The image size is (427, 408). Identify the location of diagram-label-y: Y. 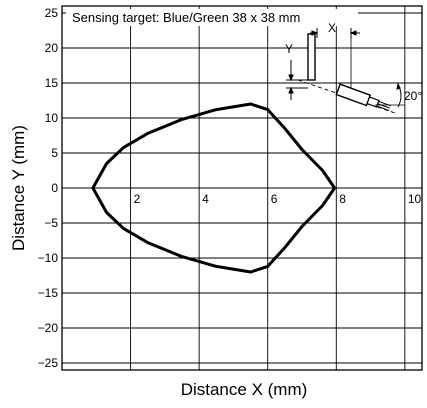
(289, 49).